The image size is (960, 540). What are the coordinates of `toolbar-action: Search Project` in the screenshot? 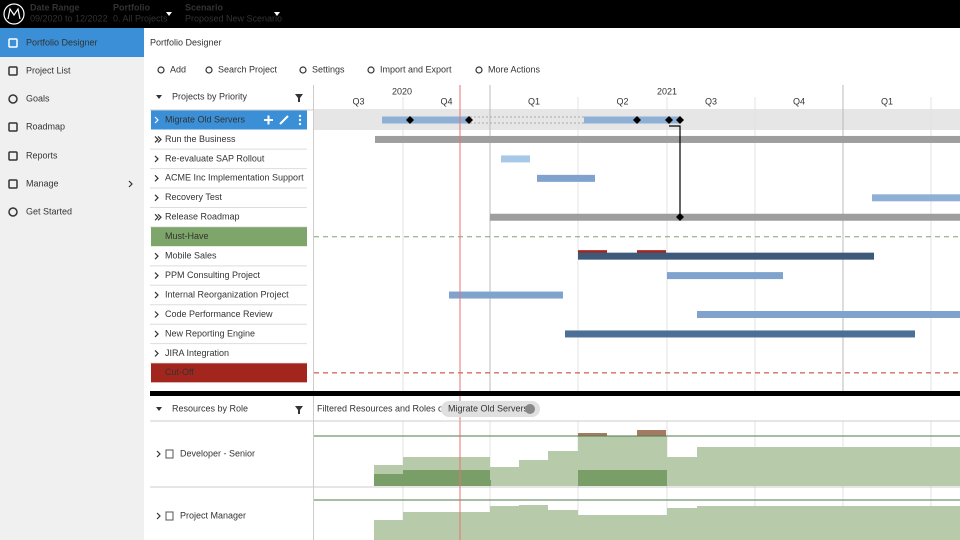 It's located at (248, 69).